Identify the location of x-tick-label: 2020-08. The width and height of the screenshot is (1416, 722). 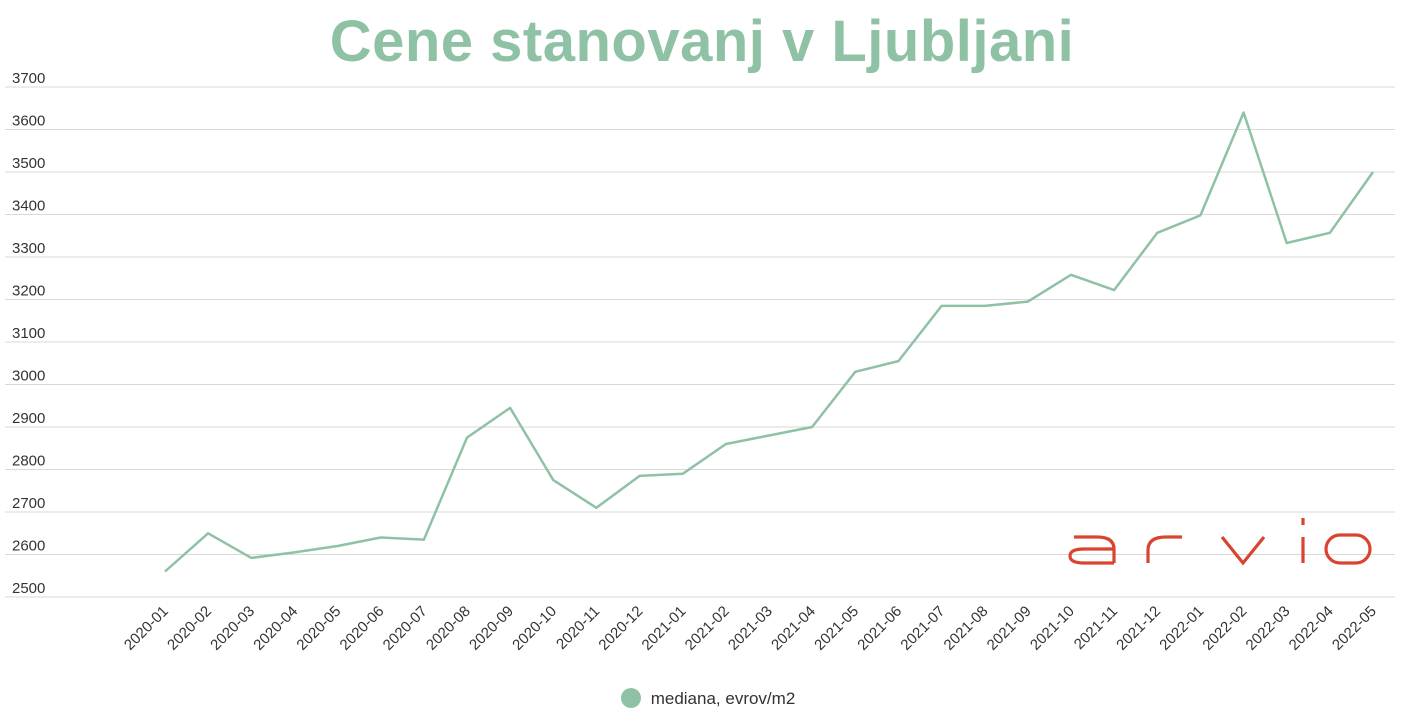
(448, 628).